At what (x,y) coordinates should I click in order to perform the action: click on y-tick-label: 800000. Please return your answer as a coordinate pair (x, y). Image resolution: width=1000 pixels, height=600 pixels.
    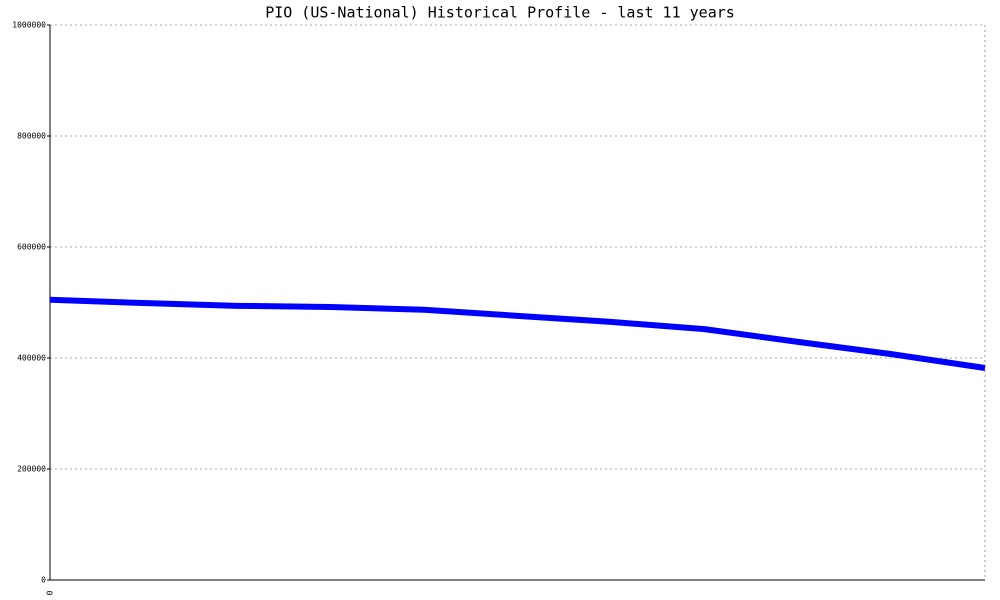
    Looking at the image, I should click on (31, 136).